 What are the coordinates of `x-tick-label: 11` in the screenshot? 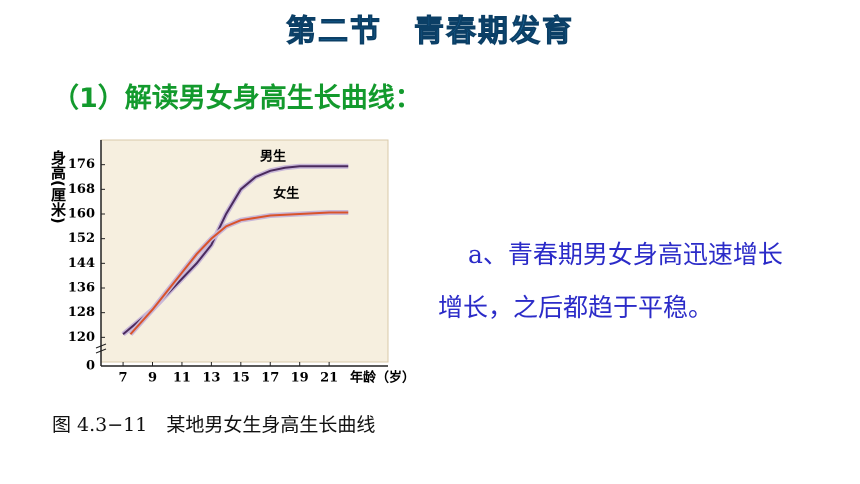 It's located at (182, 378).